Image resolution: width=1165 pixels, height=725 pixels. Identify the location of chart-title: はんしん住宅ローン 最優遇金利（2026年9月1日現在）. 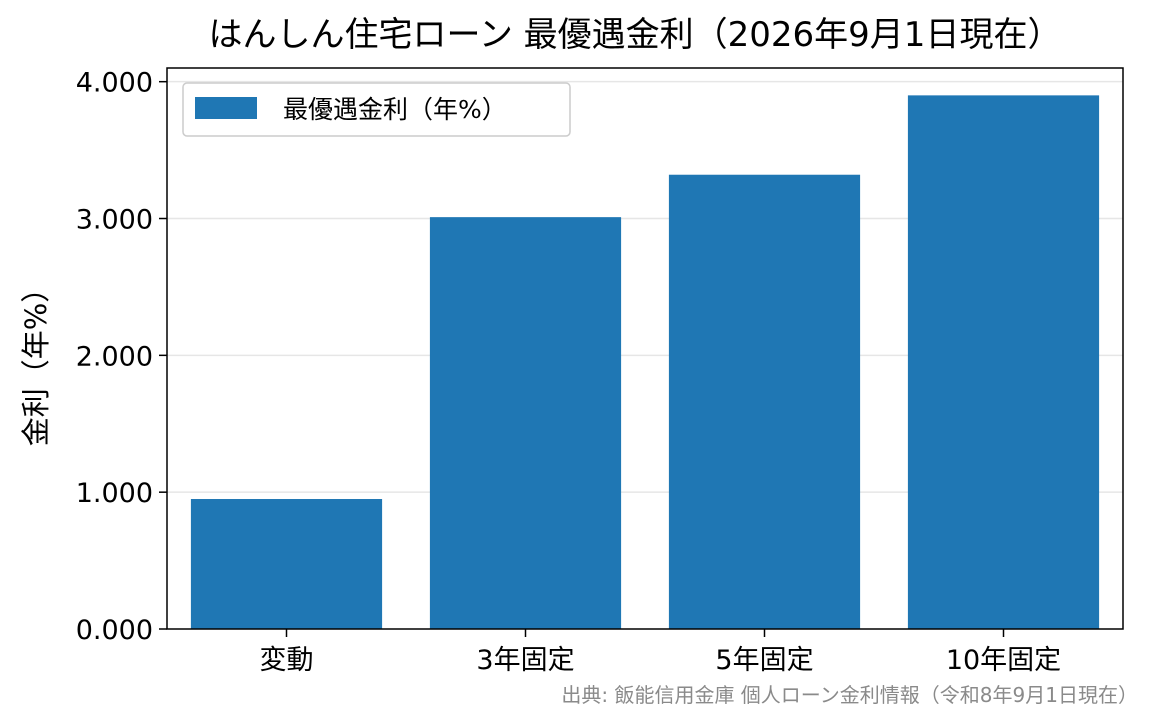
(635, 35).